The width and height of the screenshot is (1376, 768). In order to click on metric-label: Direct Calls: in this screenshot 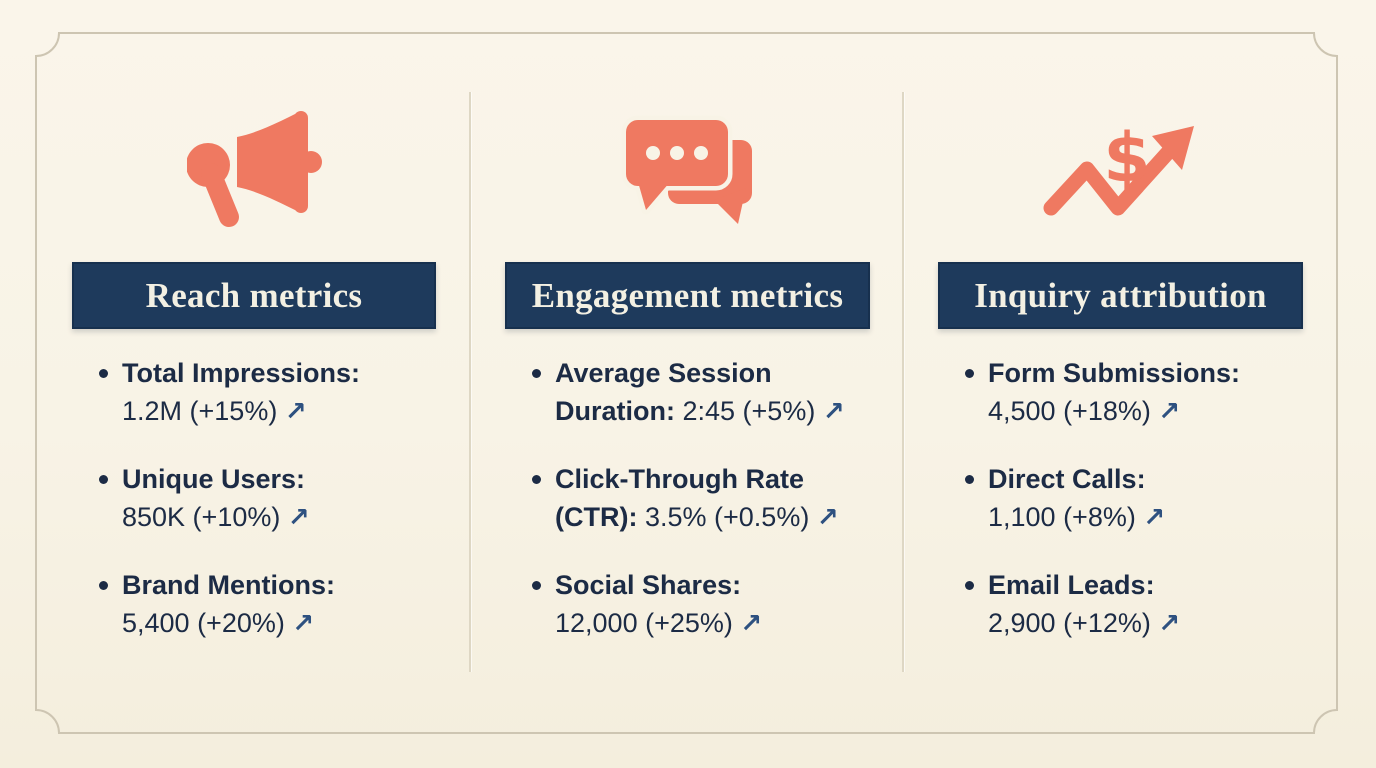, I will do `click(1067, 479)`.